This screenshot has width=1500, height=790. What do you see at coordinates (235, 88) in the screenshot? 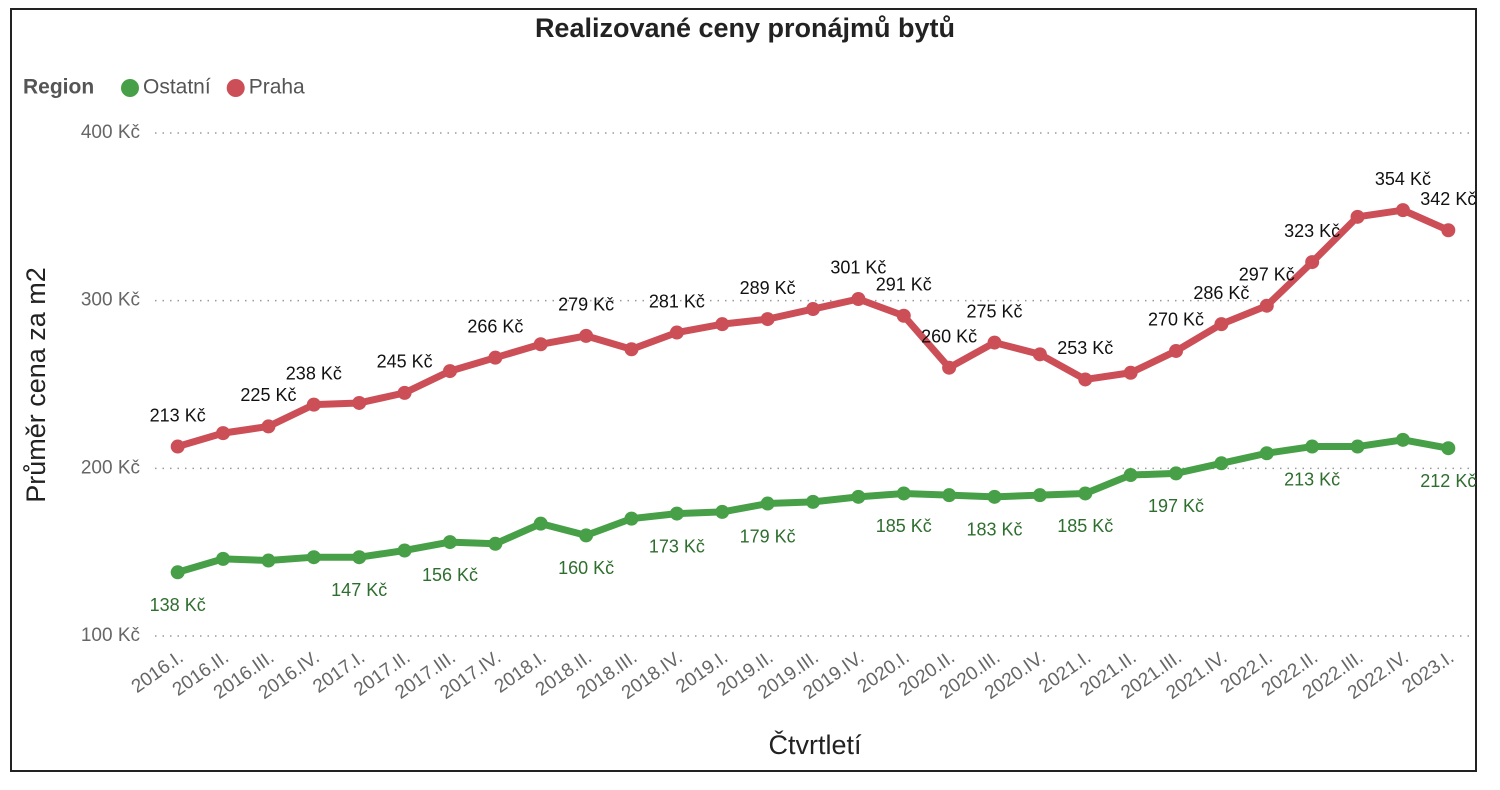
I see `legend-marker` at bounding box center [235, 88].